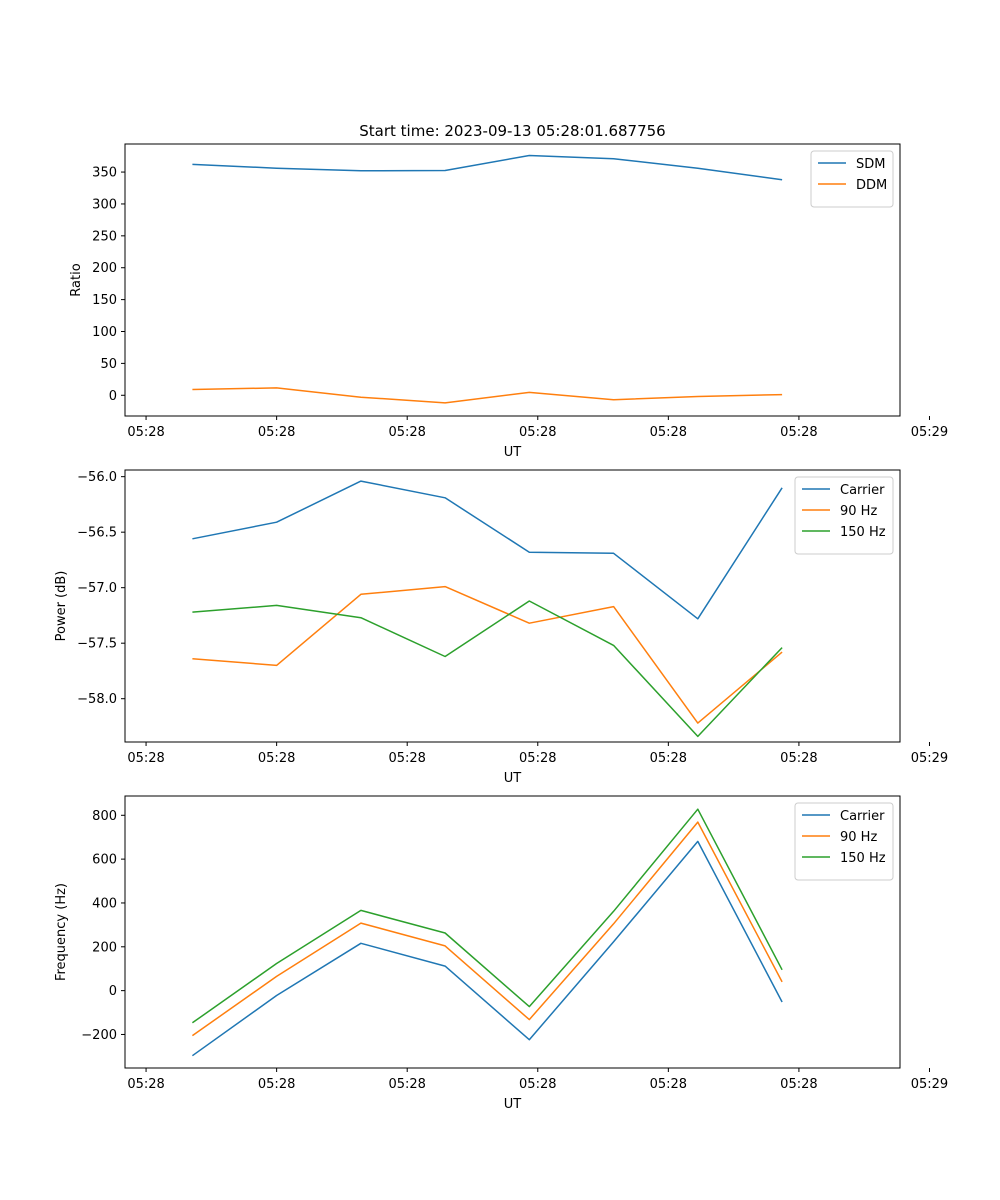 The width and height of the screenshot is (1000, 1200). I want to click on figure-title: Start time: 2023-09-13 05:28:01.687756, so click(512, 131).